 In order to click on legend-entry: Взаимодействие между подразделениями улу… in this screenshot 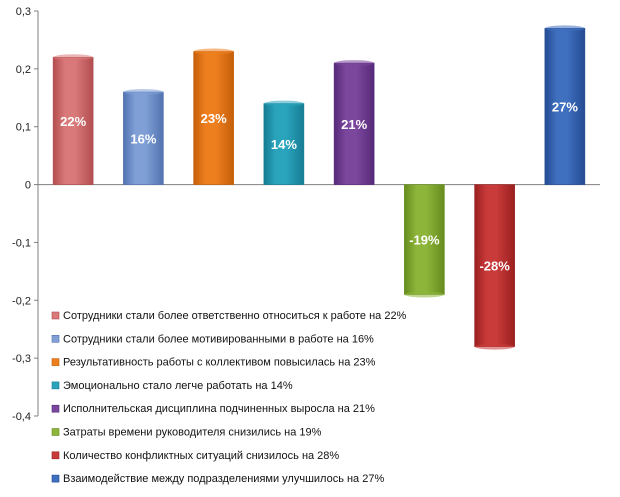, I will do `click(223, 479)`.